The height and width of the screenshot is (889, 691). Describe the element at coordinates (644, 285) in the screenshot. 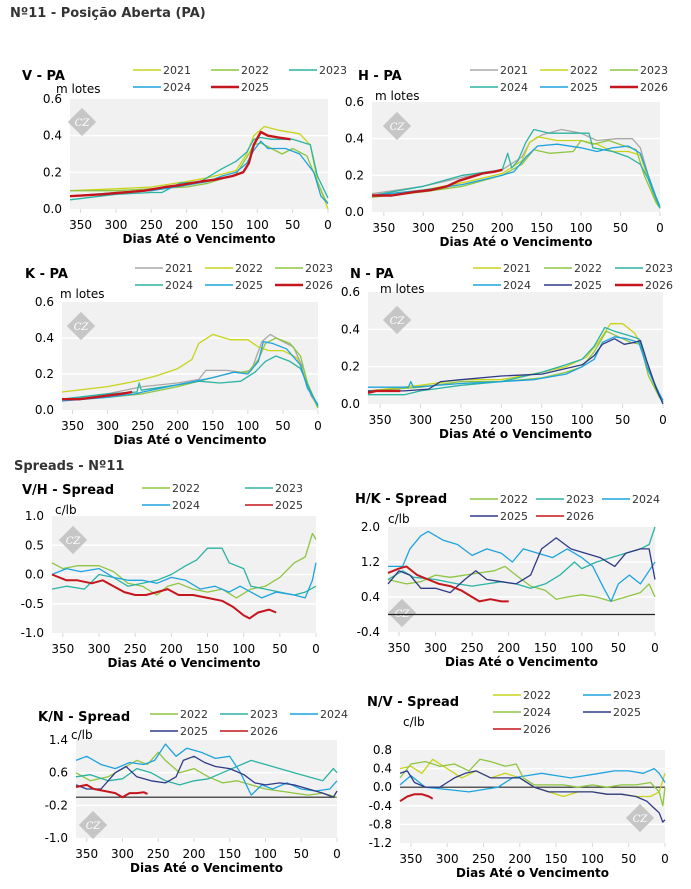

I see `legend-item-2026: 2026` at that location.